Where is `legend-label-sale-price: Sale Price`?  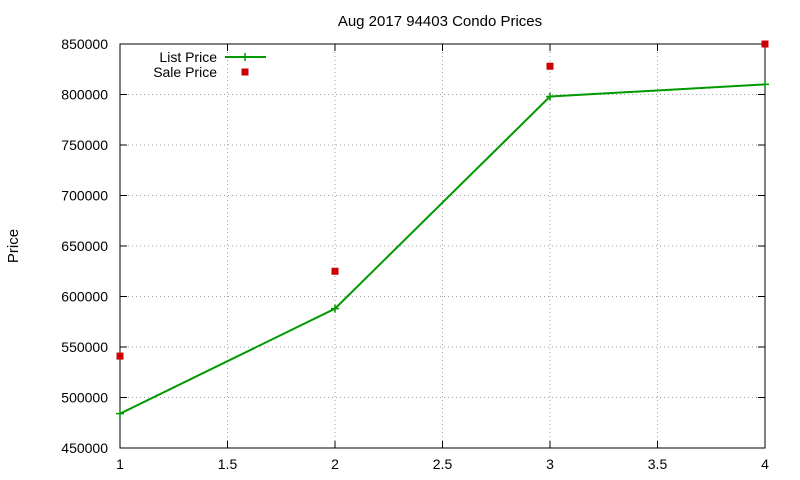
legend-label-sale-price: Sale Price is located at coordinates (185, 72).